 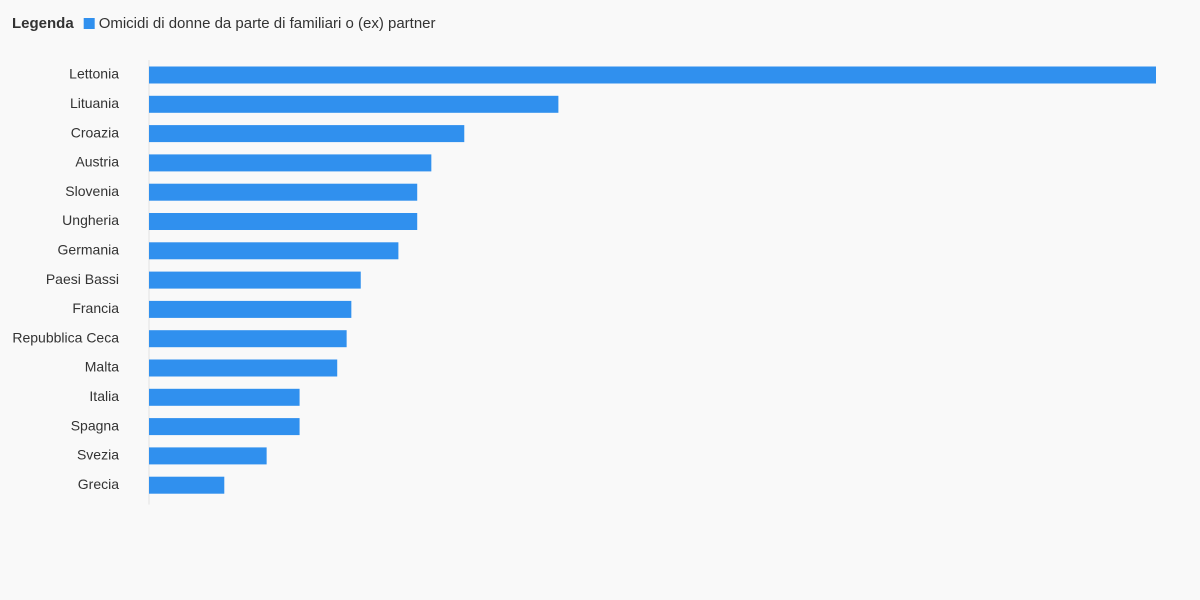 I want to click on y-tick-label: Lettonia, so click(x=94, y=74).